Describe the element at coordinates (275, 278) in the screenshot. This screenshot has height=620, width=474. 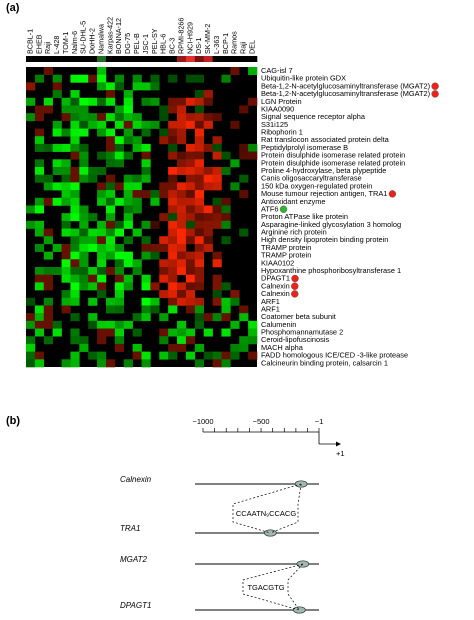
I see `row-label: DPAGT1` at that location.